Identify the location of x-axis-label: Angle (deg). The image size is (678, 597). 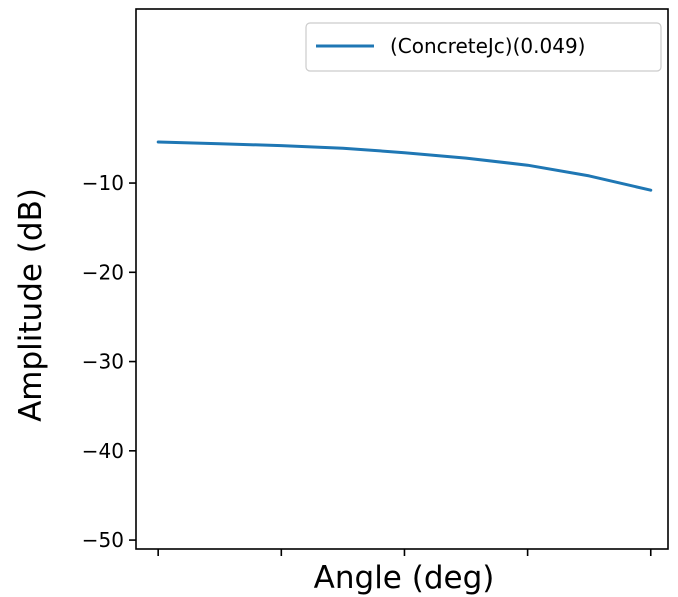
(404, 578).